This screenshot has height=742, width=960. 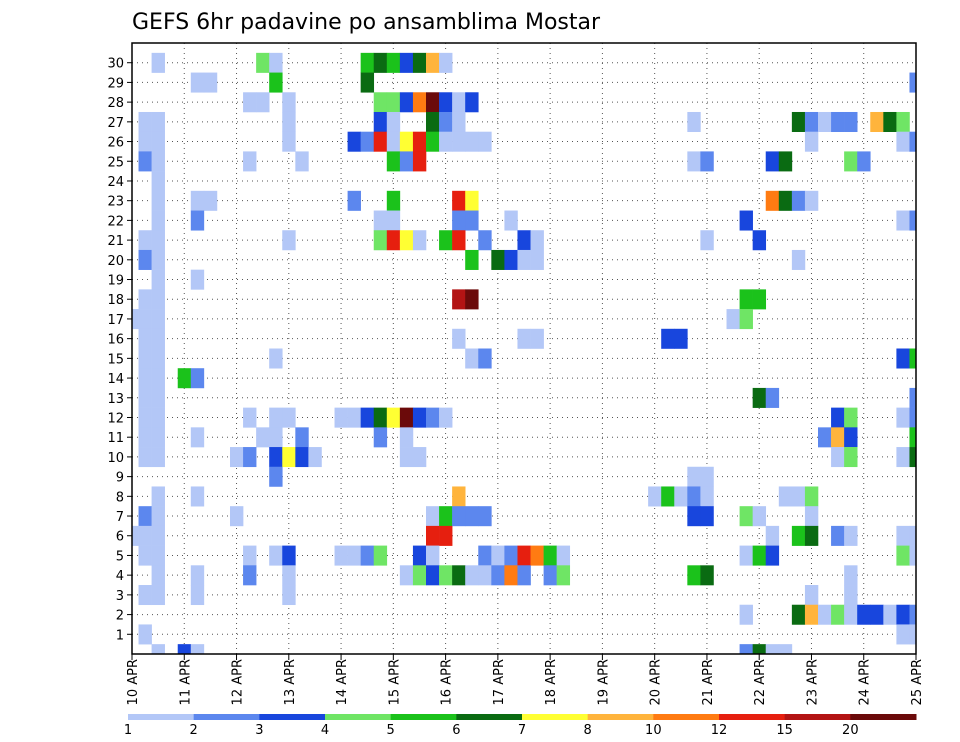 I want to click on y-tick-label: 15, so click(x=115, y=359).